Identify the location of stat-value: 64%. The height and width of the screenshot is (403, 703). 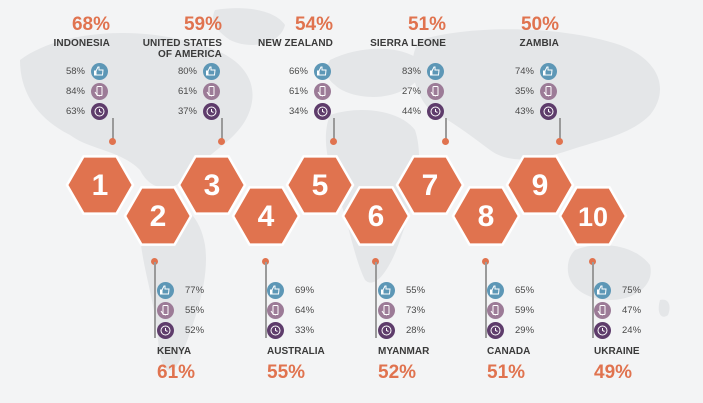
(305, 310).